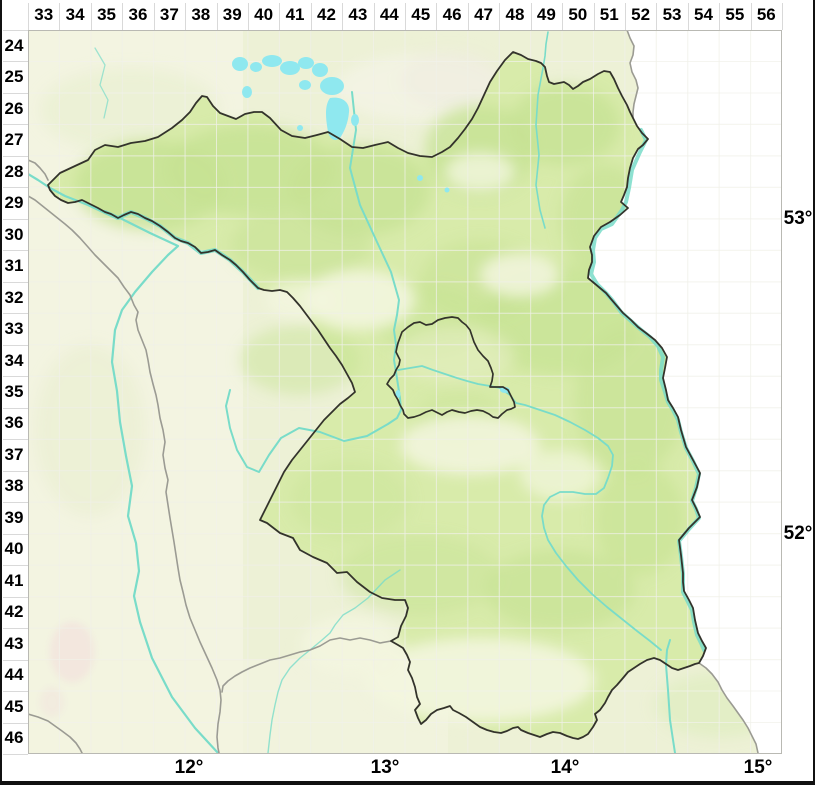 The image size is (815, 785). What do you see at coordinates (407, 15) in the screenshot?
I see `top-axis` at bounding box center [407, 15].